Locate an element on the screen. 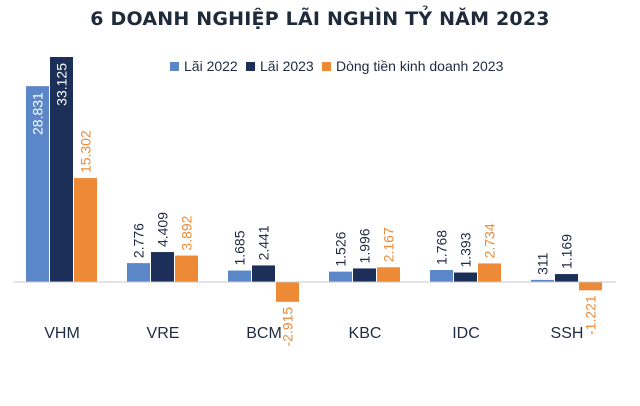  chart-title: 6 DOANH NGHIỆP LÃI NGHÌN TỶ NĂM 2023 is located at coordinates (320, 19).